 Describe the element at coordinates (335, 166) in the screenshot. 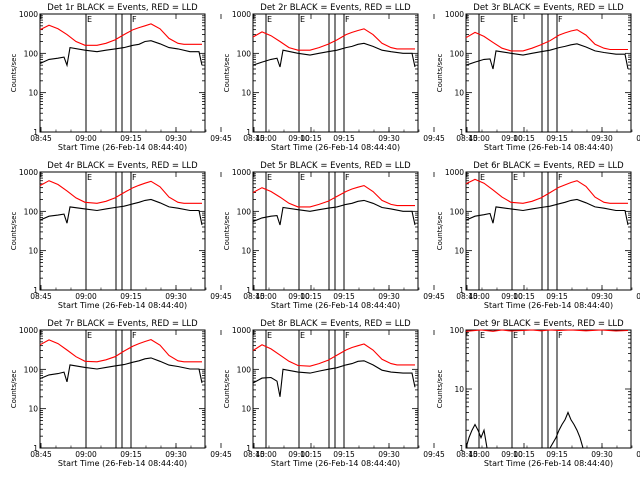

I see `chart-title: Det 5r BLACK = Events, RED = LLD` at that location.